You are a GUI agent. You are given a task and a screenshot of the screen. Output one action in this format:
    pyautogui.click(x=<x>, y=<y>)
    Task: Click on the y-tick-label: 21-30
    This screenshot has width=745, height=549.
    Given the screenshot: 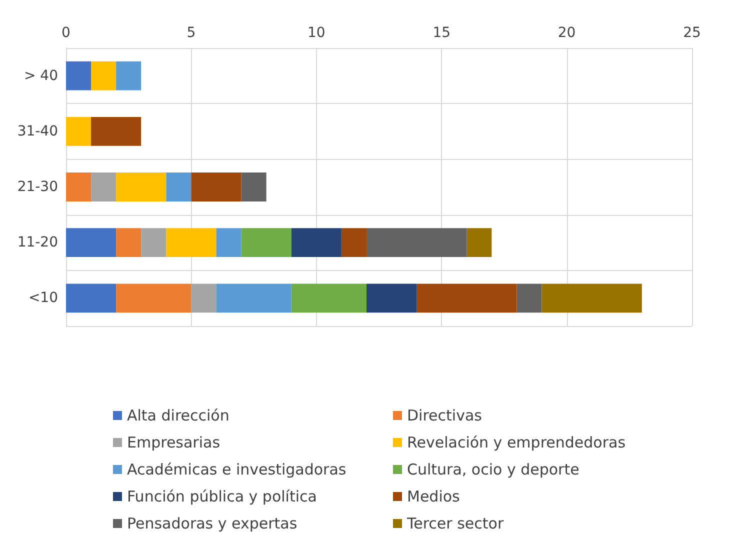 What is the action you would take?
    pyautogui.click(x=37, y=187)
    